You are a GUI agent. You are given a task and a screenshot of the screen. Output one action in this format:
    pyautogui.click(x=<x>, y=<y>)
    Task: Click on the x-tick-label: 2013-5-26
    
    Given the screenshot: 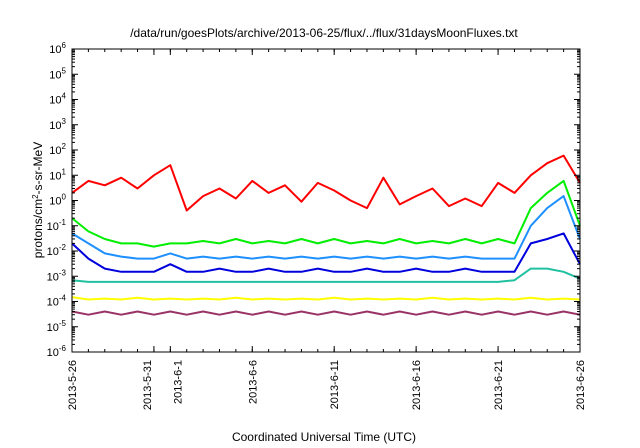 What is the action you would take?
    pyautogui.click(x=73, y=385)
    